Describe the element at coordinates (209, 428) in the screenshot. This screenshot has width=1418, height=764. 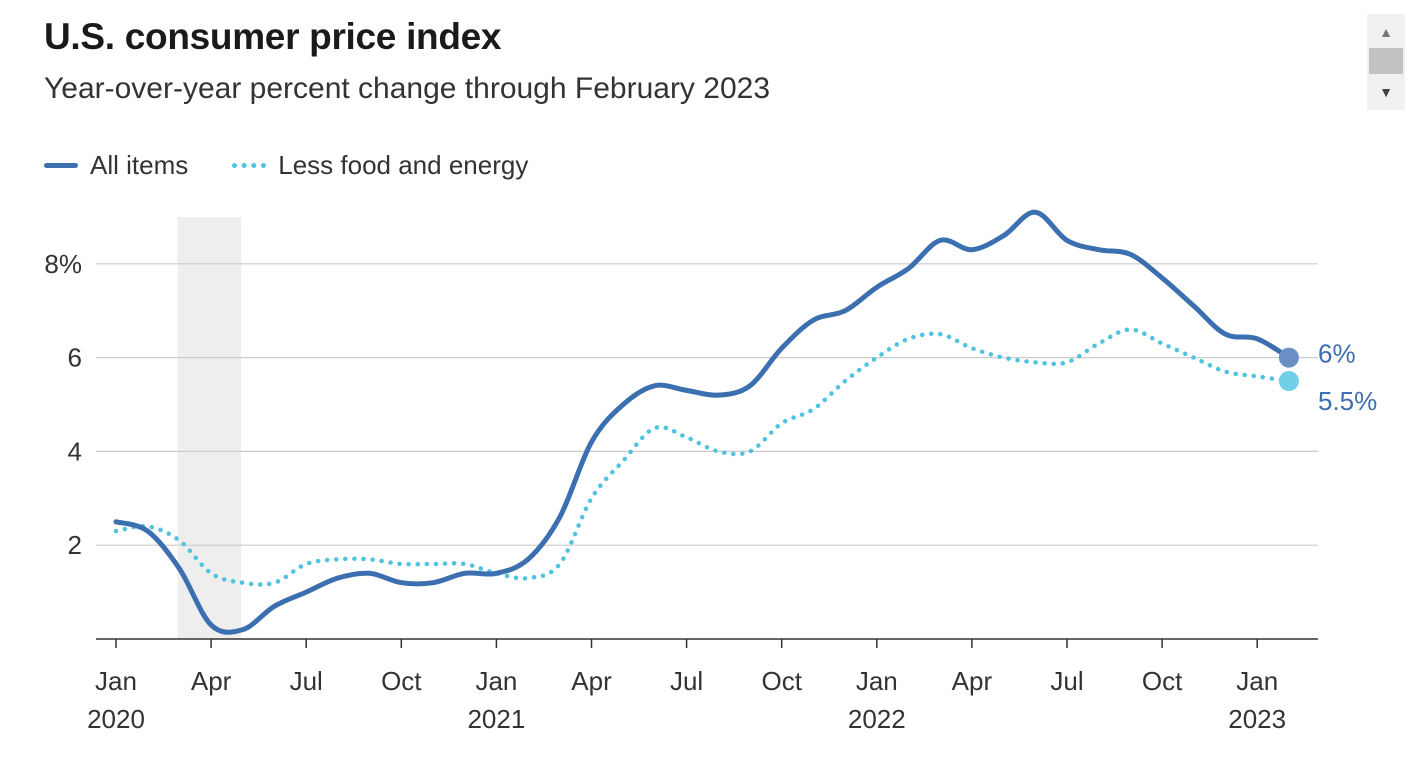
I see `recession-band` at that location.